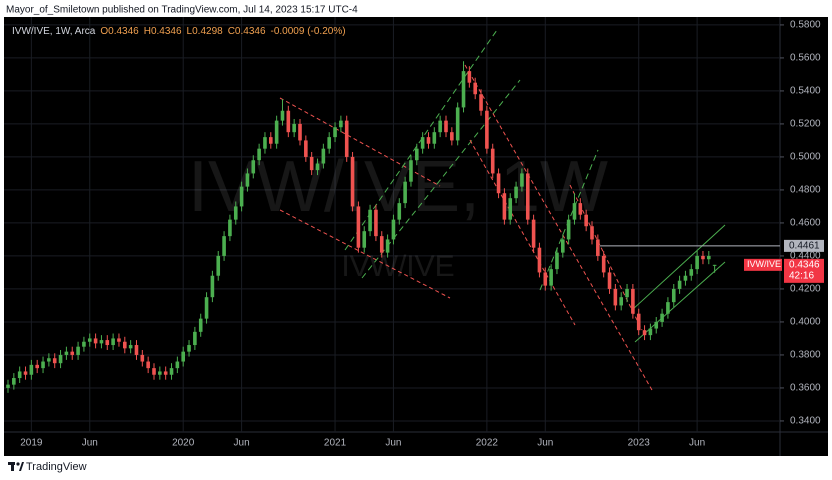 This screenshot has height=480, width=832. I want to click on last-price-label: 0.4346, so click(804, 264).